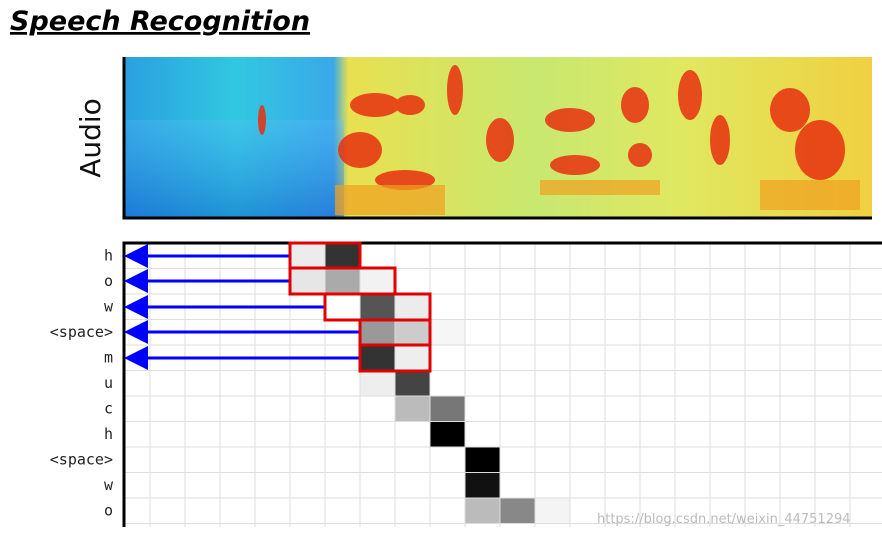  Describe the element at coordinates (724, 519) in the screenshot. I see `watermark: https://blog.csdn.net/weixin_44751294` at that location.